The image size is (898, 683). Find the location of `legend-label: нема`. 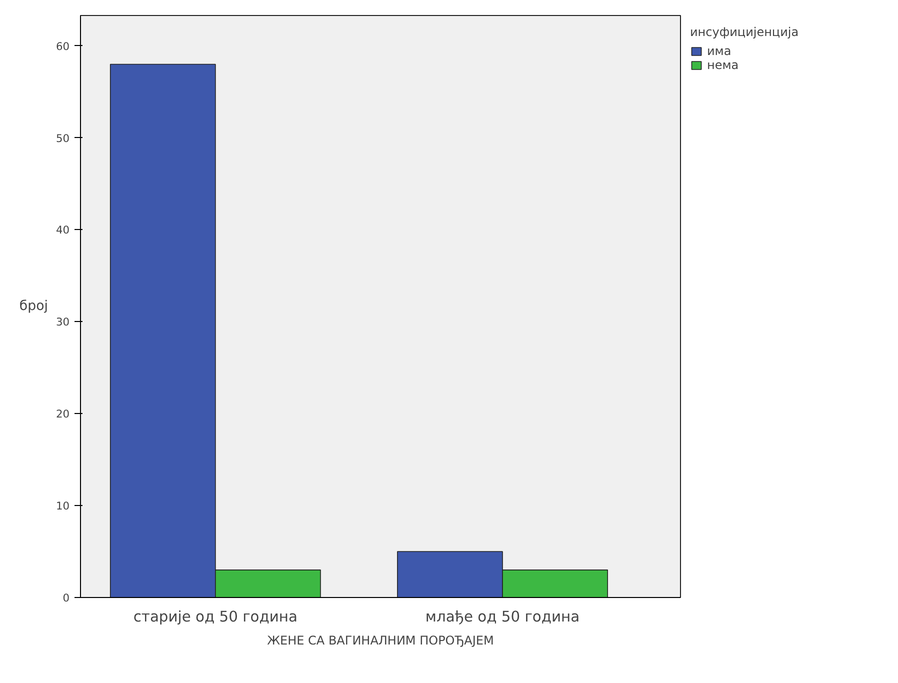

legend-label: нема is located at coordinates (723, 65).